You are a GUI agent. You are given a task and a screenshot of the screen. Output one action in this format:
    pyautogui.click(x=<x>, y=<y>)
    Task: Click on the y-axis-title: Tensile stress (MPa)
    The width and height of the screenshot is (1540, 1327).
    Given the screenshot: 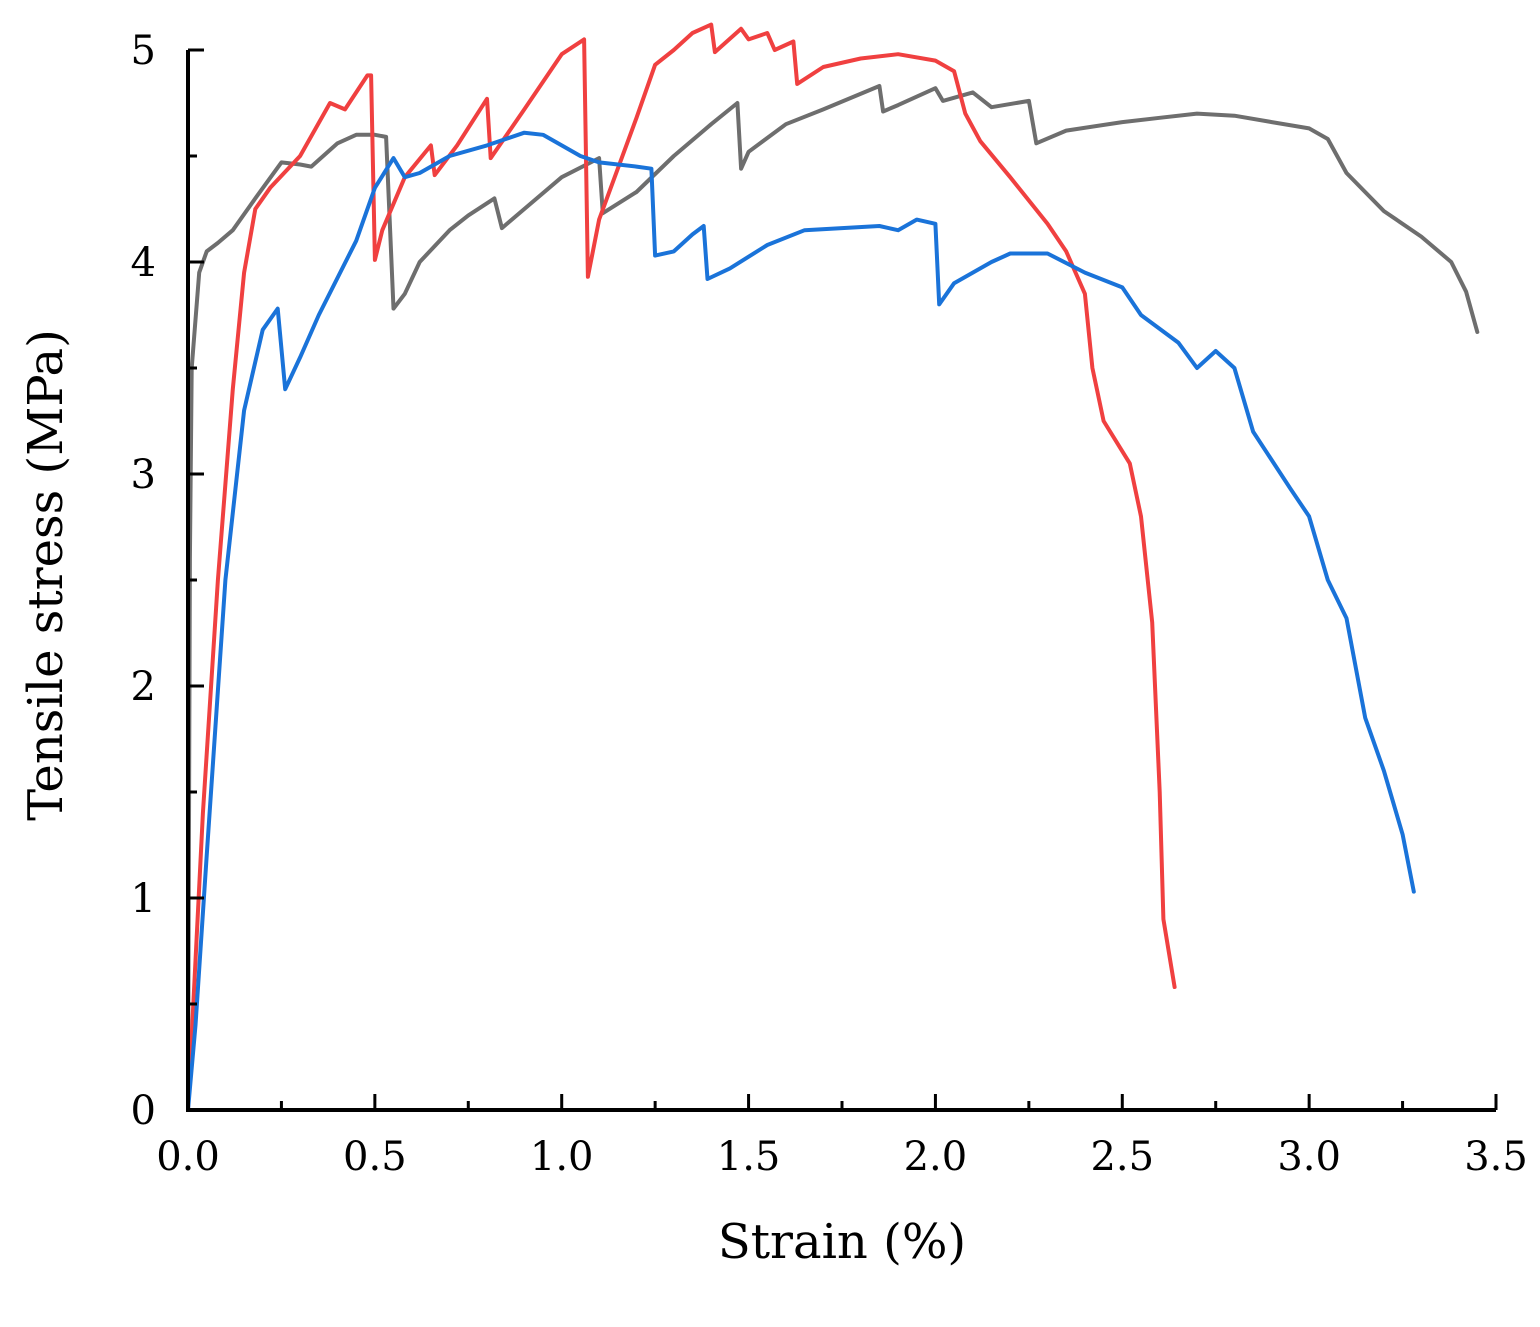 What is the action you would take?
    pyautogui.click(x=46, y=575)
    